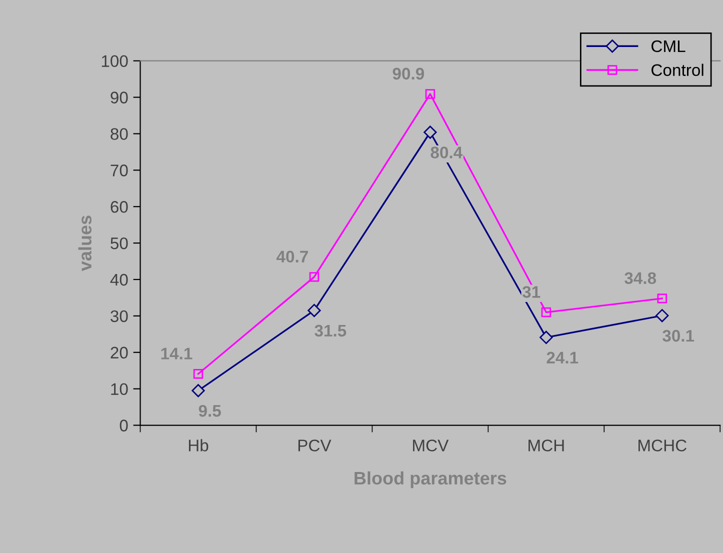 This screenshot has height=553, width=723. I want to click on y-tick-label: 60, so click(119, 207).